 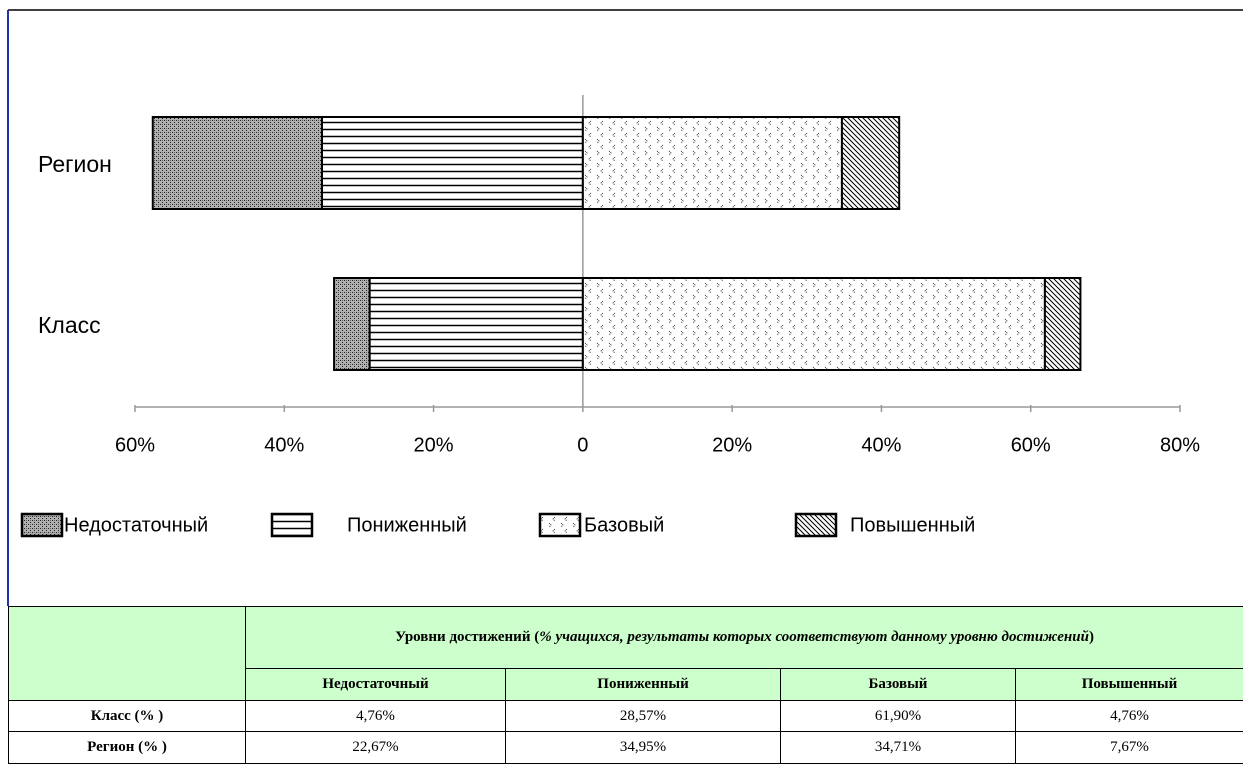 I want to click on column-header: Недостаточный, so click(x=376, y=685).